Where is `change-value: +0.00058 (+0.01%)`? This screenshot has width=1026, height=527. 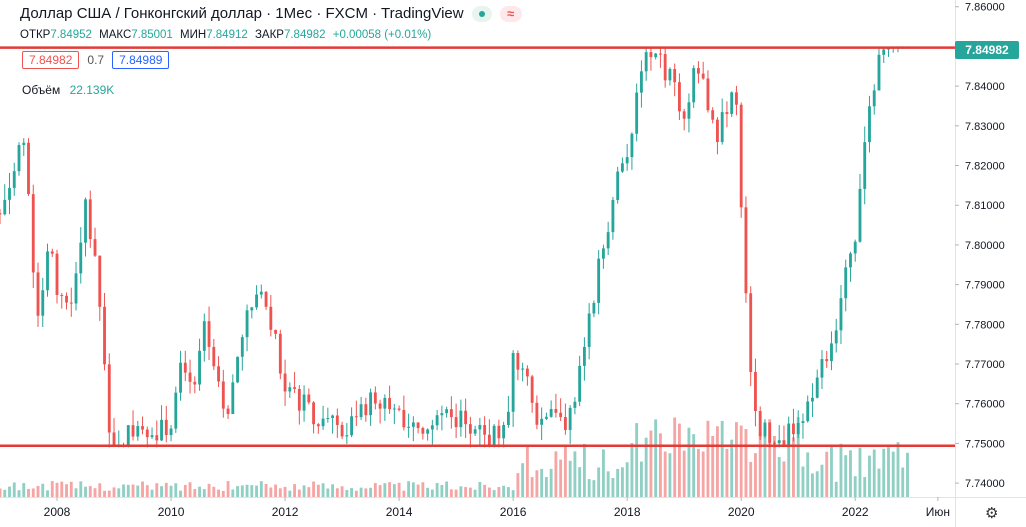 change-value: +0.00058 (+0.01%) is located at coordinates (382, 35).